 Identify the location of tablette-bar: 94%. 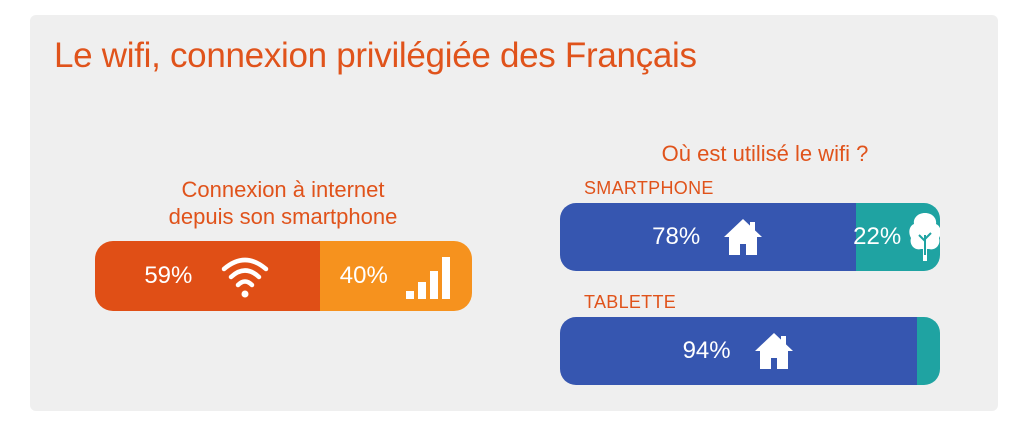
(750, 351).